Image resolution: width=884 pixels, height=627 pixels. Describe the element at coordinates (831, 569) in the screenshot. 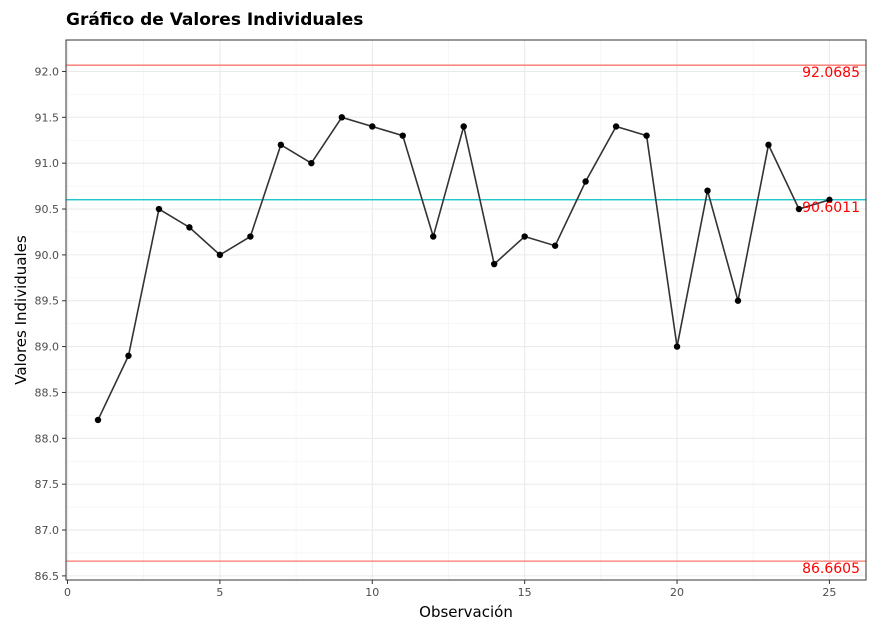

I see `reference-label-2: 86.6605` at that location.